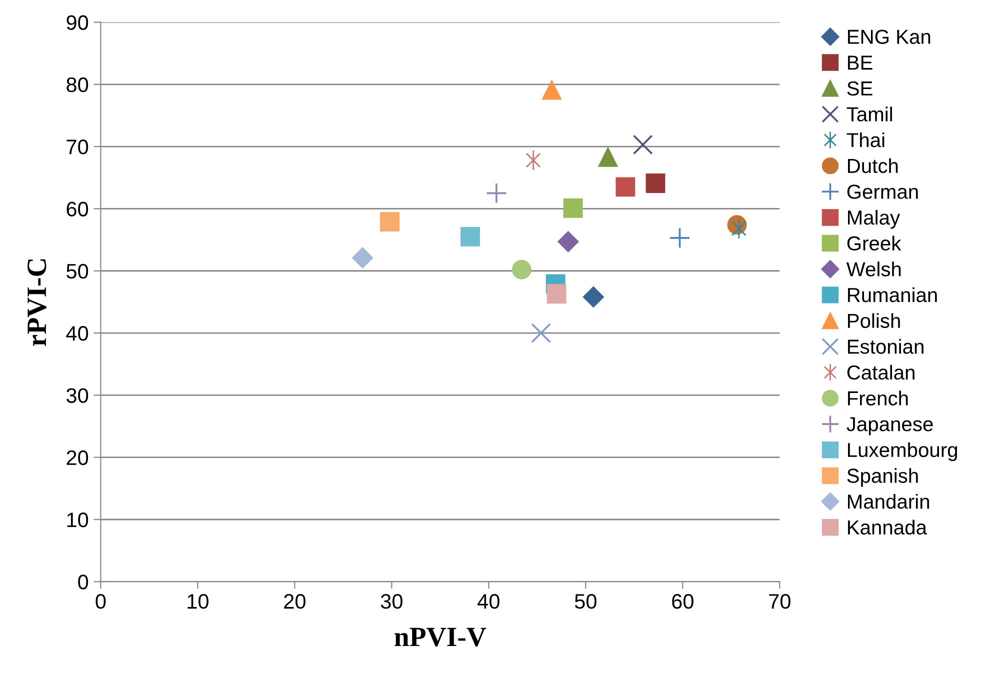 Image resolution: width=997 pixels, height=674 pixels. I want to click on y-tick-label: 80, so click(77, 84).